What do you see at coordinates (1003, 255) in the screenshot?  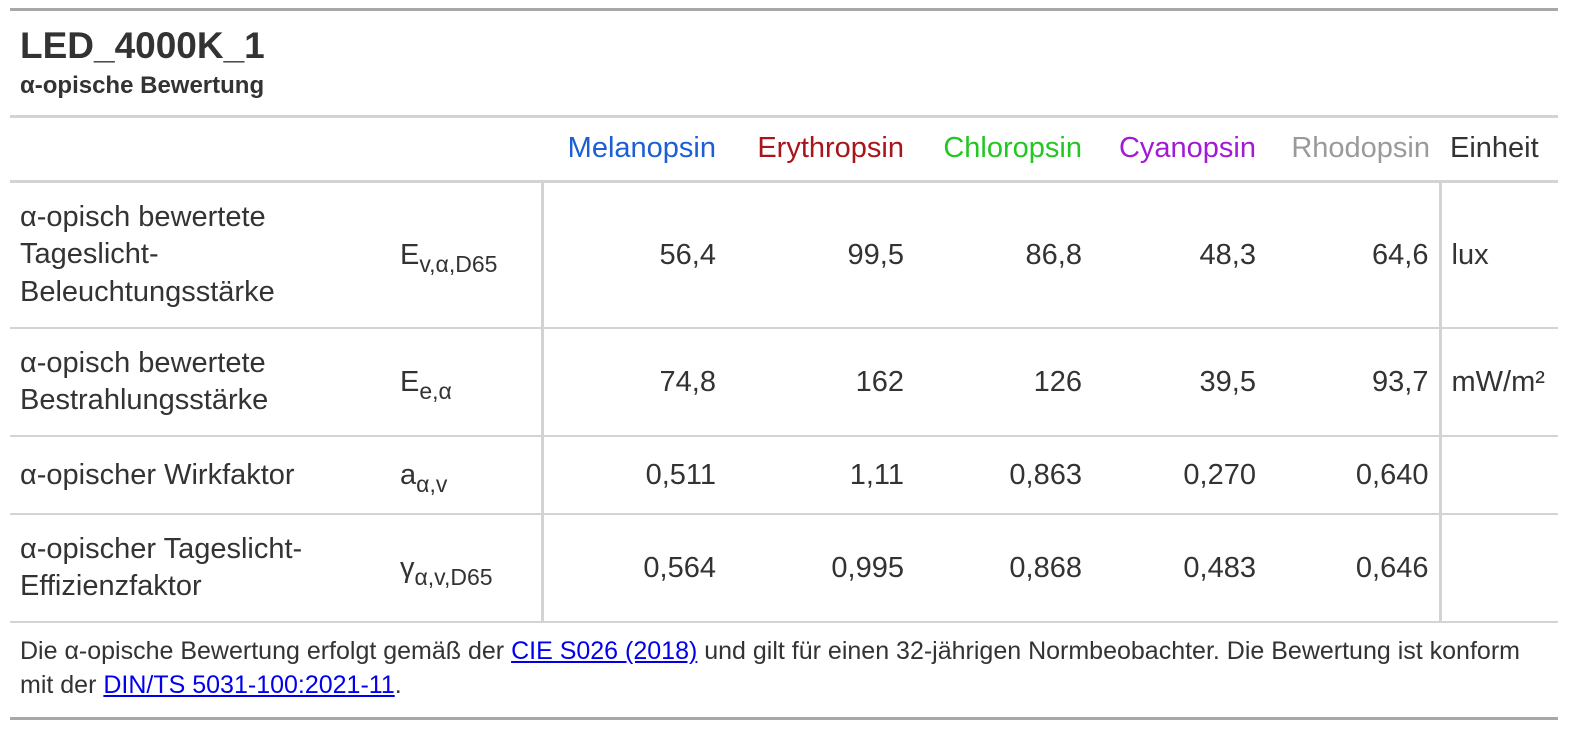 I see `value-chloropsin: 86,8` at bounding box center [1003, 255].